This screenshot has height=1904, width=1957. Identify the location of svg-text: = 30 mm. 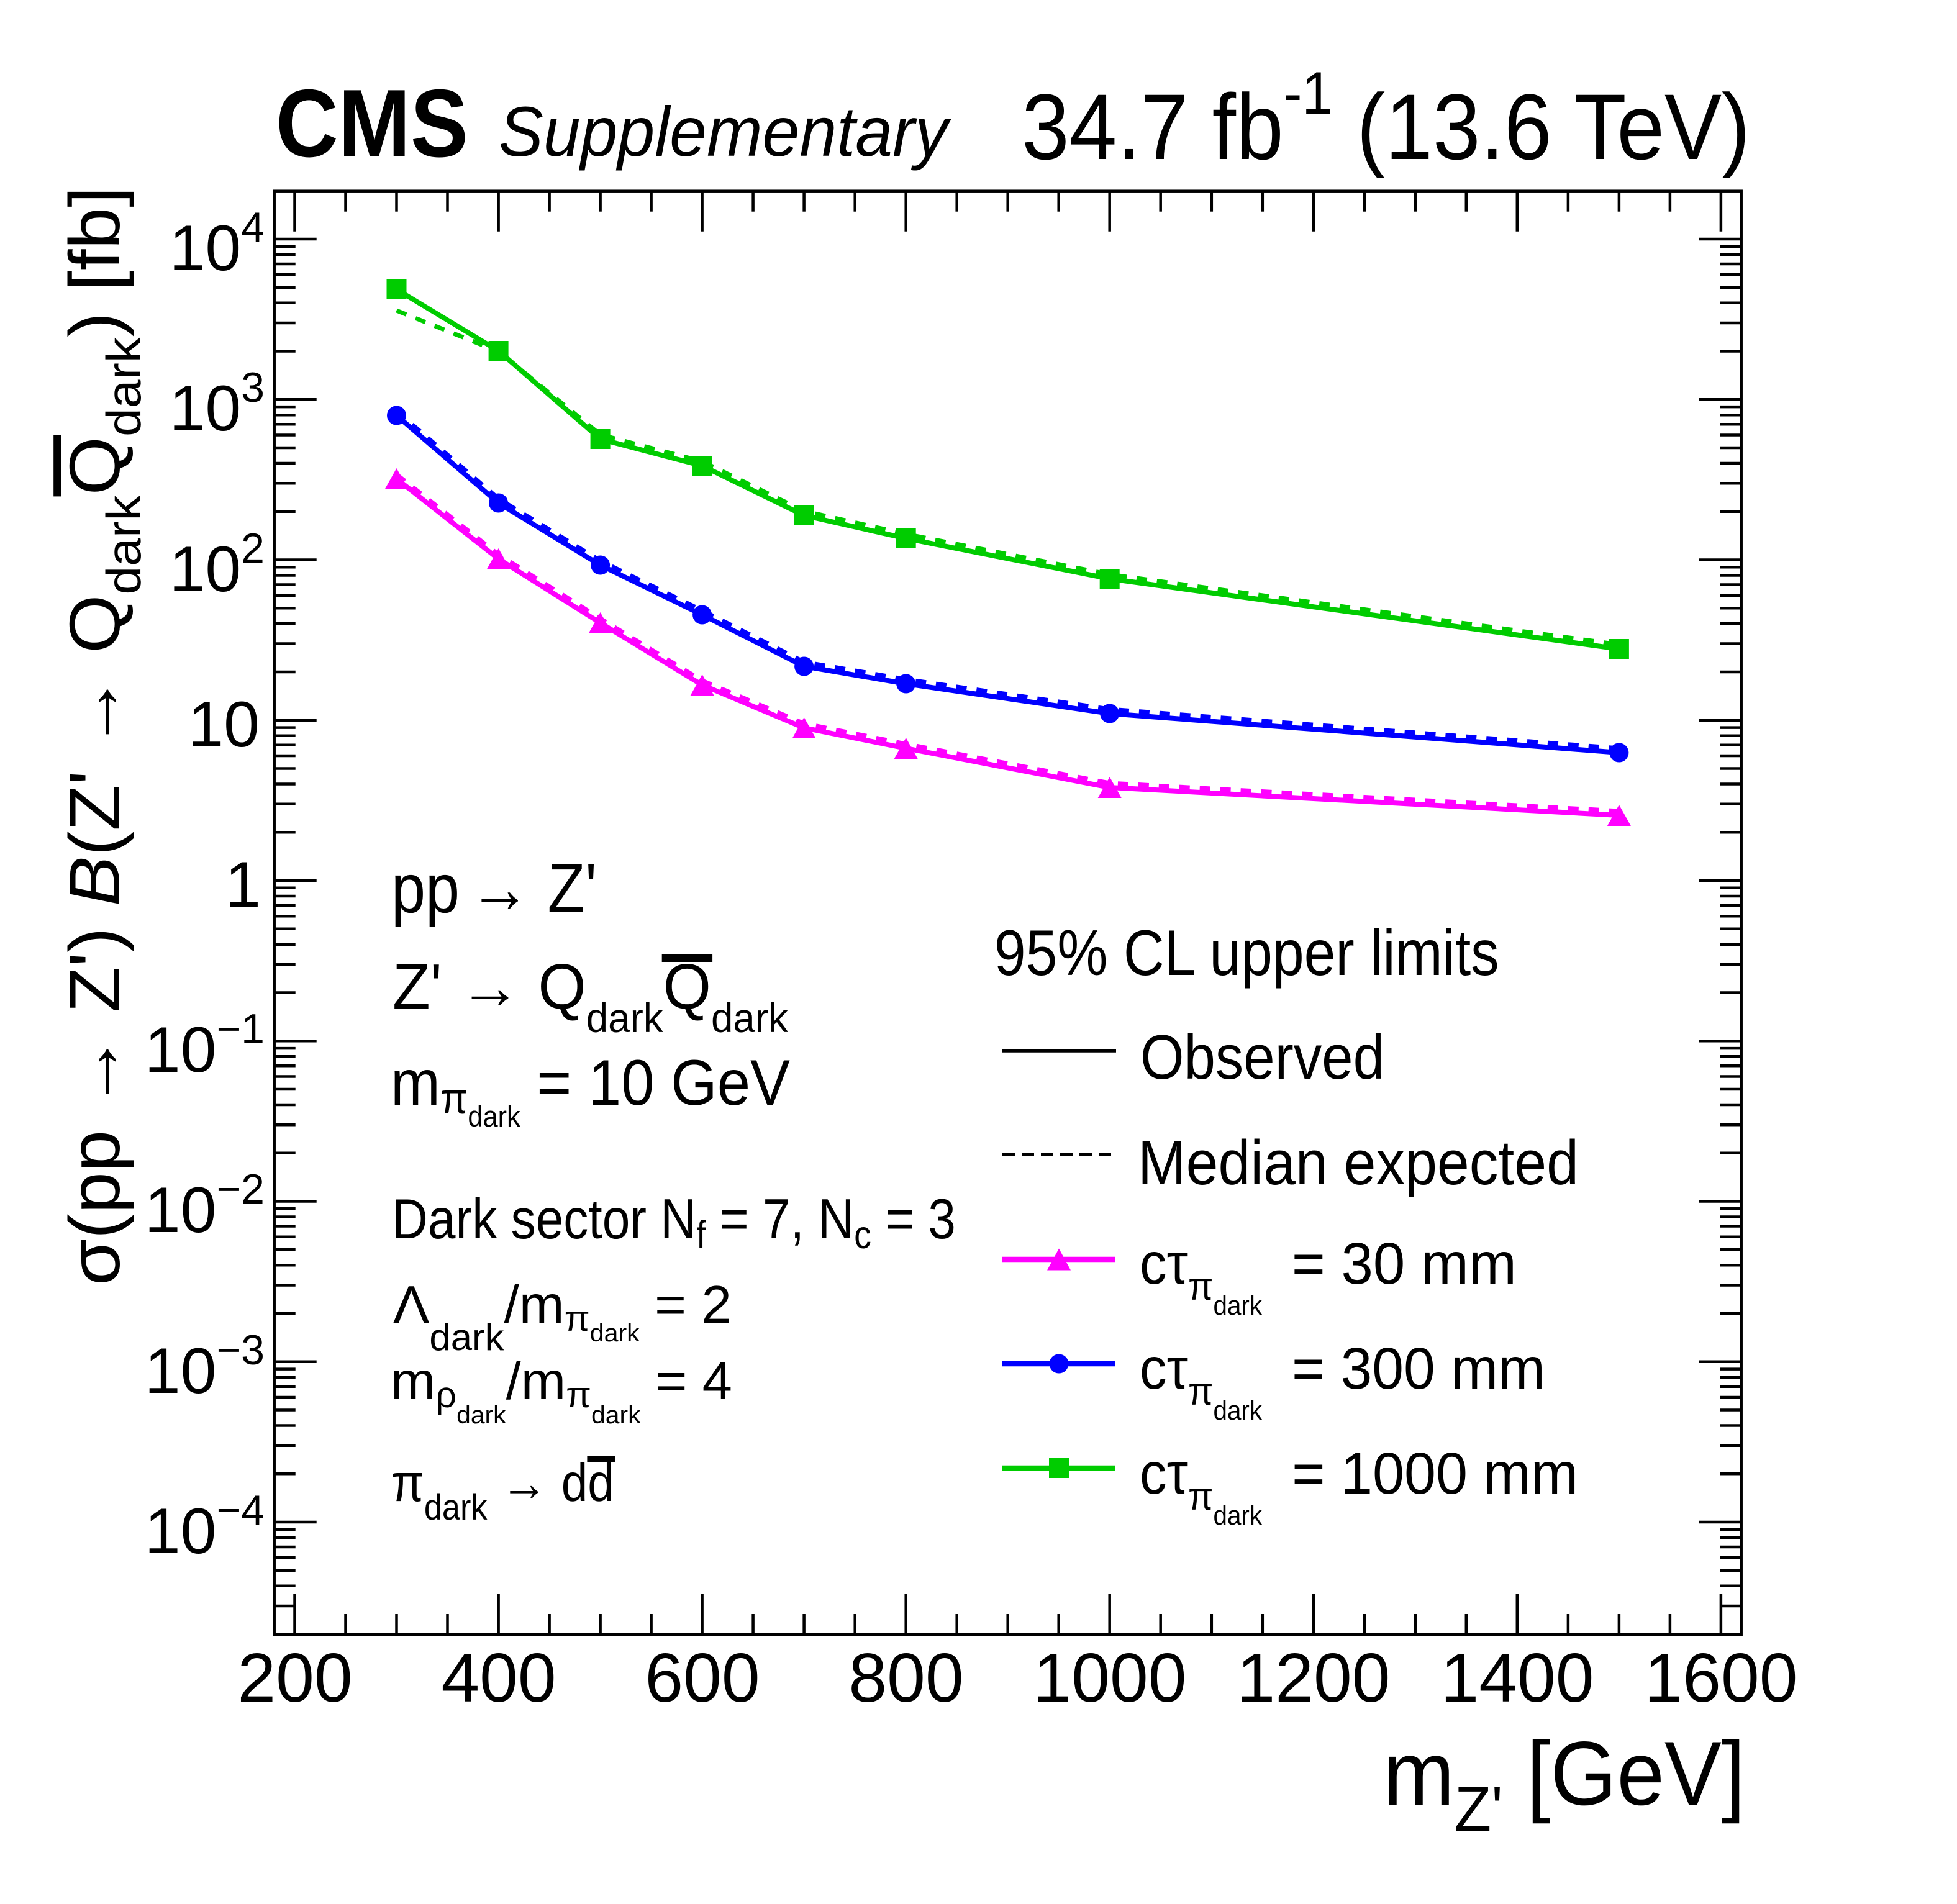
(1404, 1263).